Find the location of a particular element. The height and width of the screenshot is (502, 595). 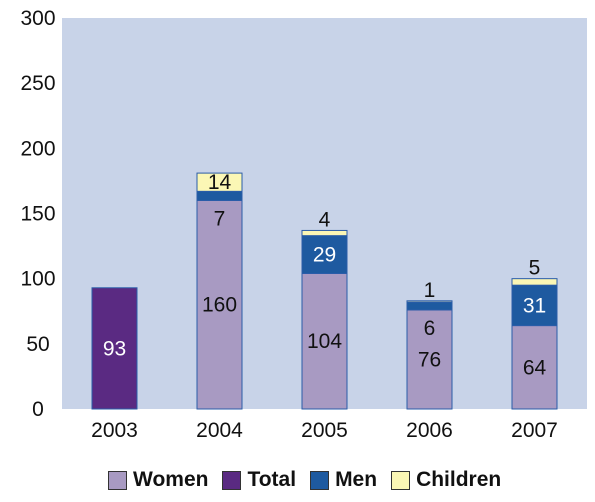

legend-item-total: Total is located at coordinates (259, 480).